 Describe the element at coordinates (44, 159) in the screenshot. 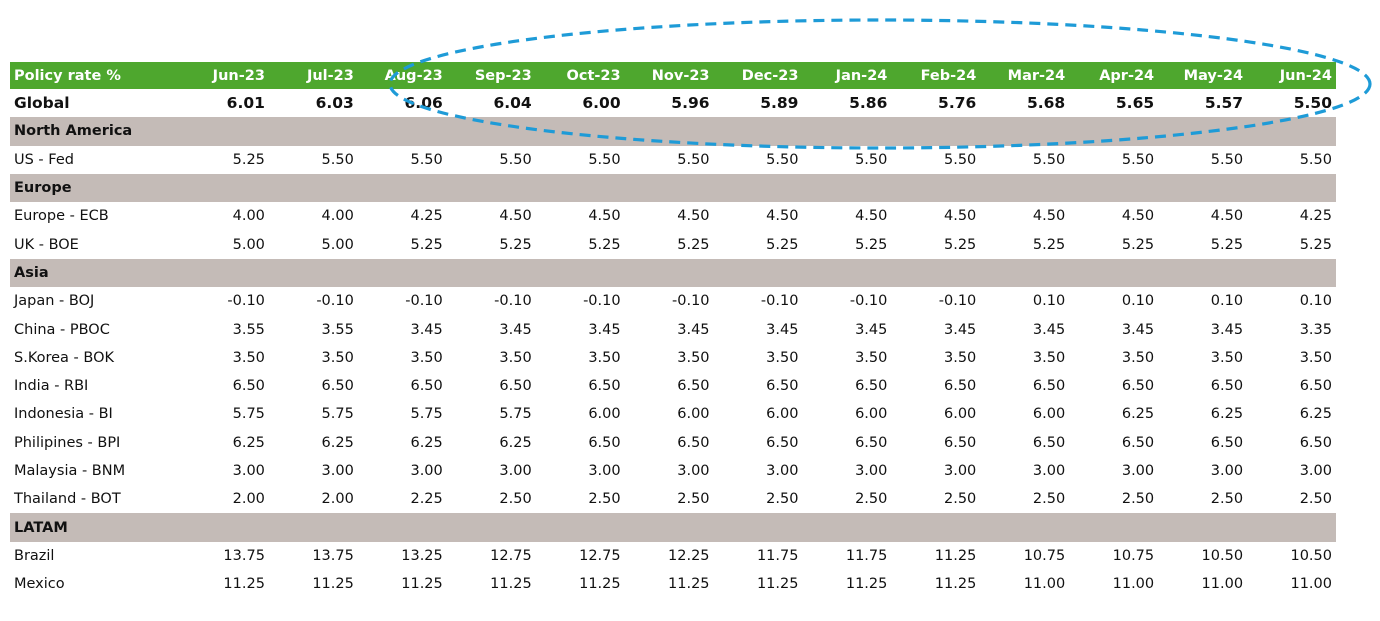

I see `row-label: US - Fed` at that location.